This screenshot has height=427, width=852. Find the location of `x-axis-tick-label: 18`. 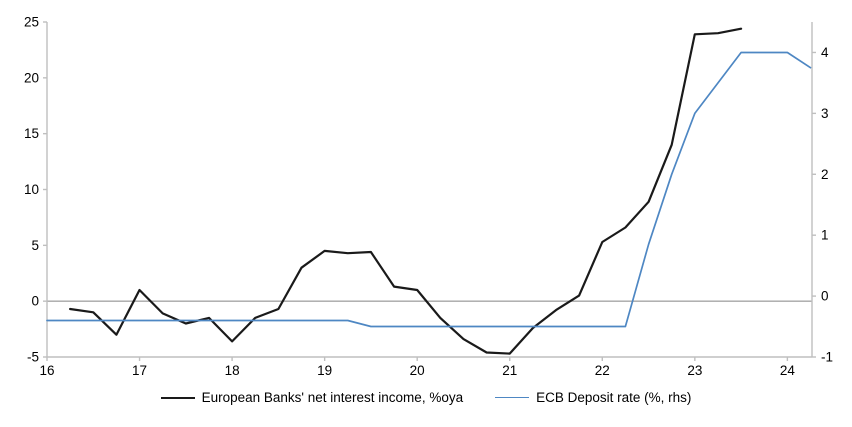

x-axis-tick-label: 18 is located at coordinates (232, 370).